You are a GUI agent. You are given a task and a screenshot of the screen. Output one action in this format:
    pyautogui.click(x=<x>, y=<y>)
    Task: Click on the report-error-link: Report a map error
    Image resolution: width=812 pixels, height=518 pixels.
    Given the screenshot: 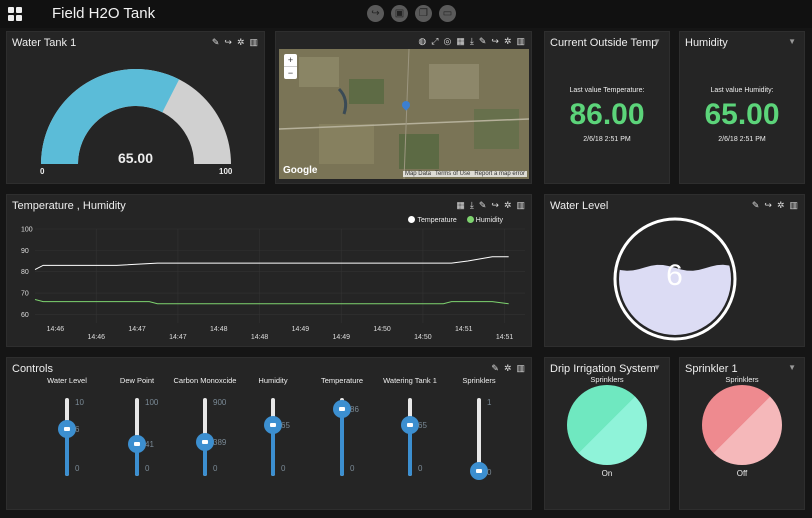 What is the action you would take?
    pyautogui.click(x=499, y=174)
    